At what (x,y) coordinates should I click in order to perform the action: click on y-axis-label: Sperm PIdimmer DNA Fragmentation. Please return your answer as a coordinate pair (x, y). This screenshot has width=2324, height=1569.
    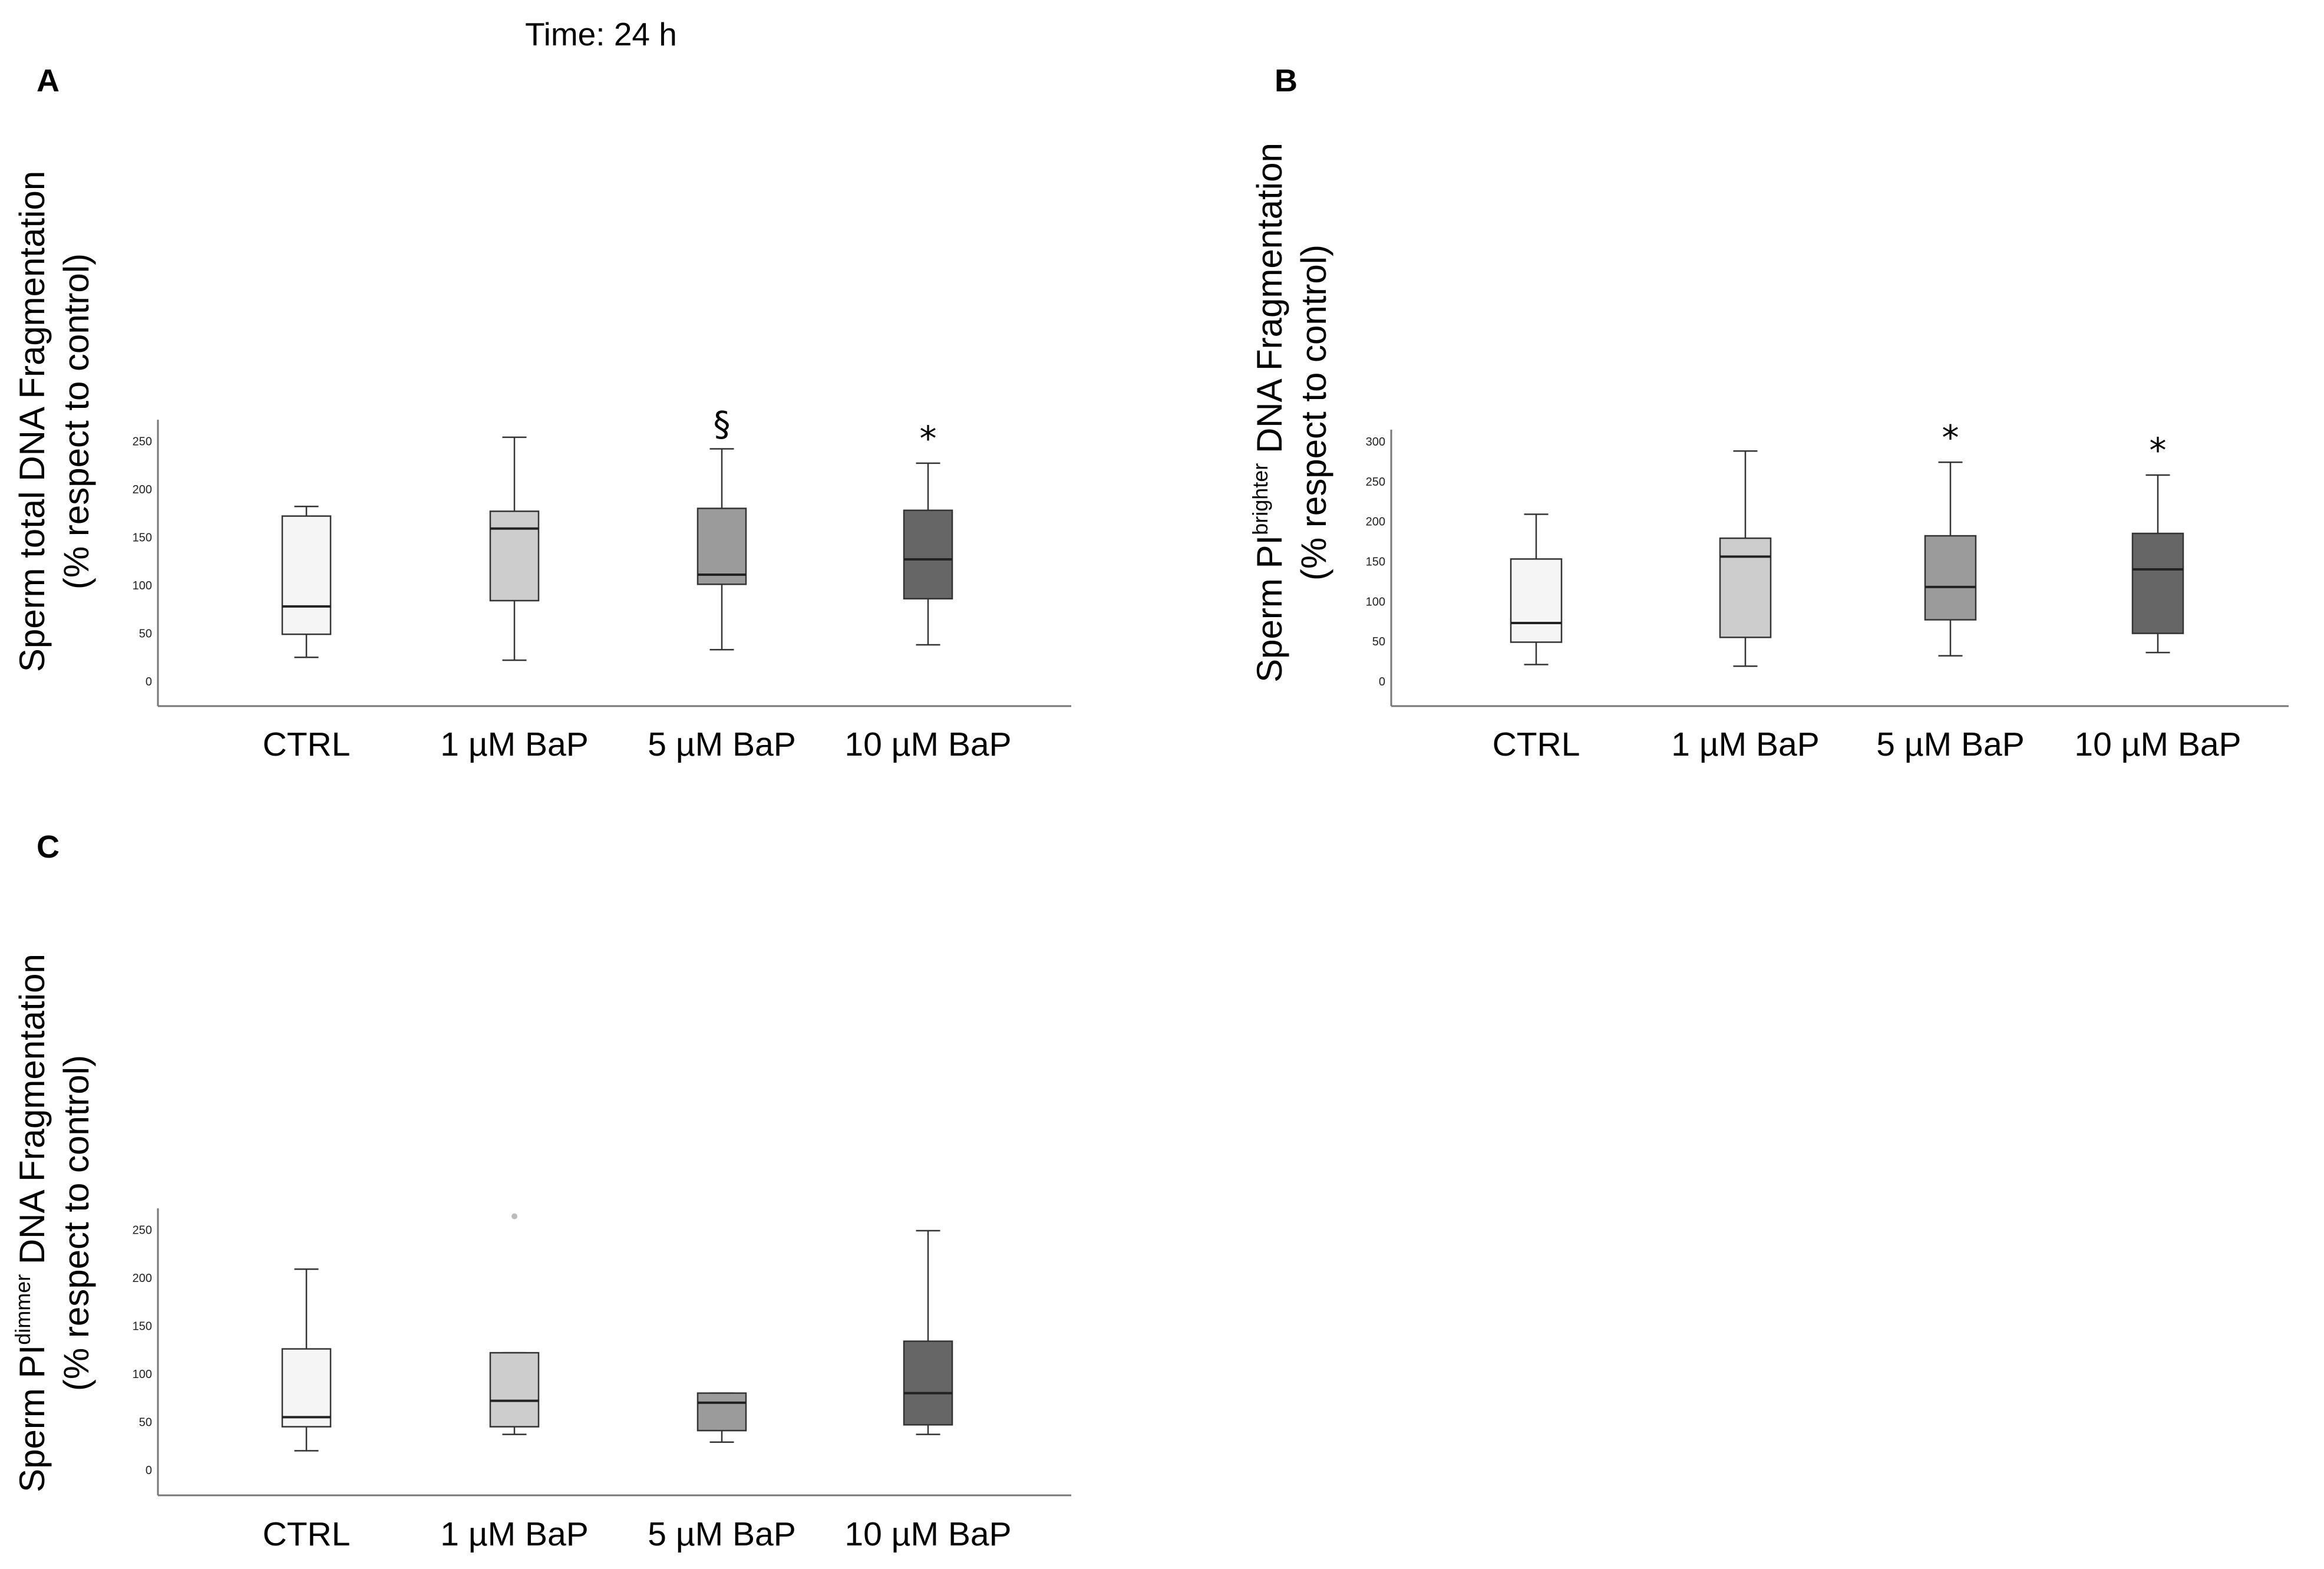
    Looking at the image, I should click on (31, 1223).